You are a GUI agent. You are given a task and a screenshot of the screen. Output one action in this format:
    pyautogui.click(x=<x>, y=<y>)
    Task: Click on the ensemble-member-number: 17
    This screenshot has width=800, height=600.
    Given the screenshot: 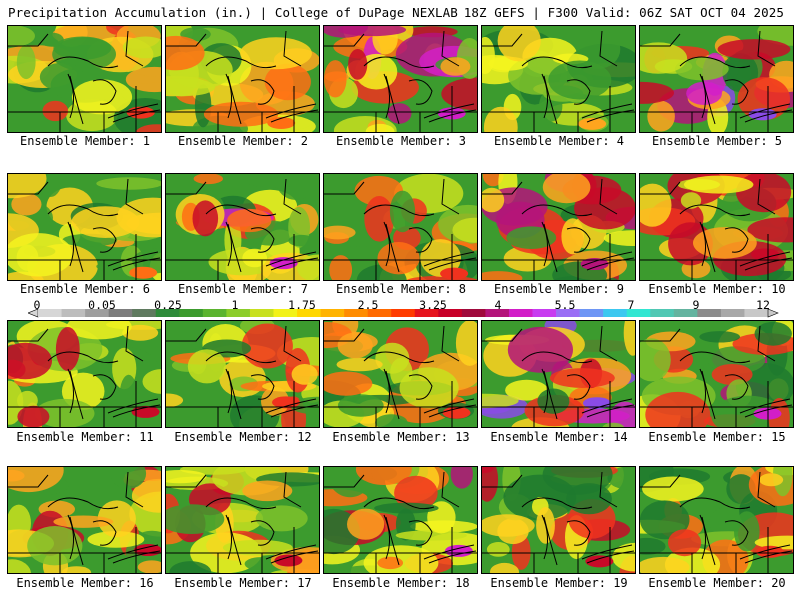 What is the action you would take?
    pyautogui.click(x=304, y=583)
    